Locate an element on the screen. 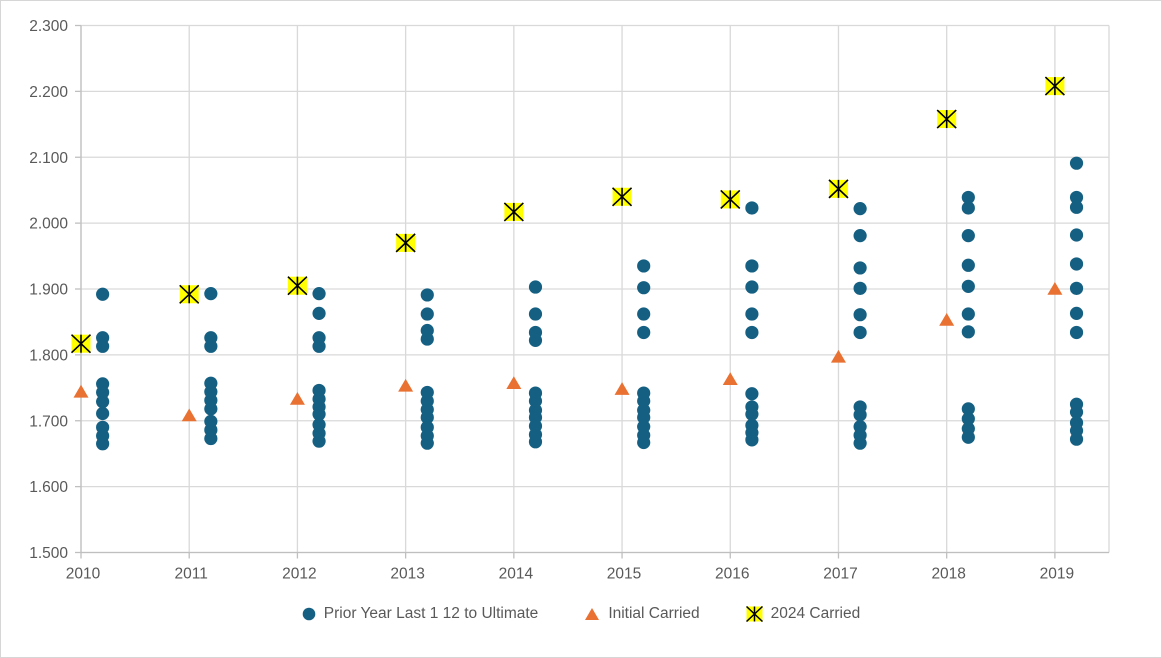 The image size is (1162, 658). y-axis-label: 2.100 is located at coordinates (48, 158).